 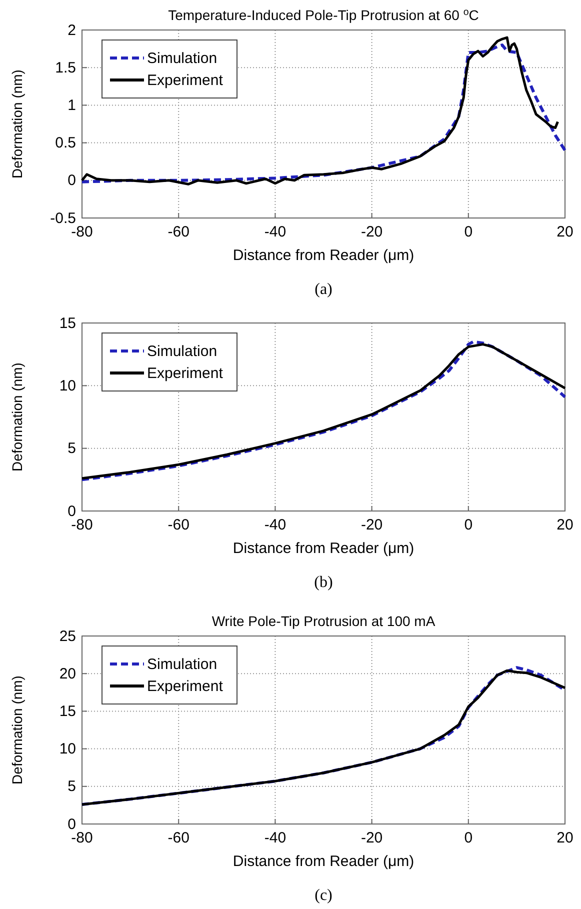 What do you see at coordinates (65, 143) in the screenshot?
I see `y-tick-label: 0.5` at bounding box center [65, 143].